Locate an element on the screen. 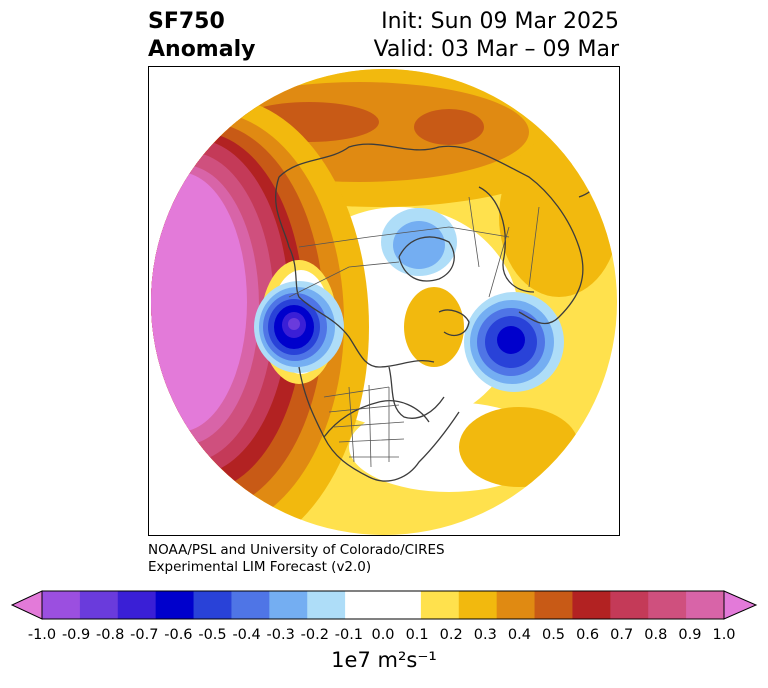 This screenshot has width=768, height=688. colorbar-outline is located at coordinates (383, 605).